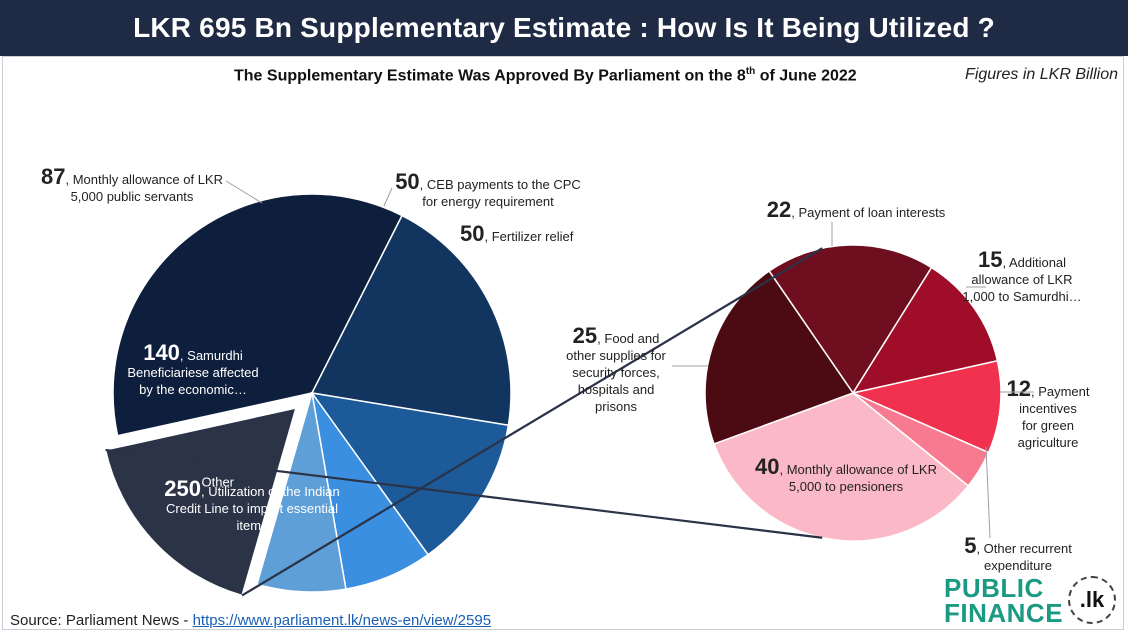 Image resolution: width=1128 pixels, height=632 pixels. I want to click on slice-value: 15, so click(990, 259).